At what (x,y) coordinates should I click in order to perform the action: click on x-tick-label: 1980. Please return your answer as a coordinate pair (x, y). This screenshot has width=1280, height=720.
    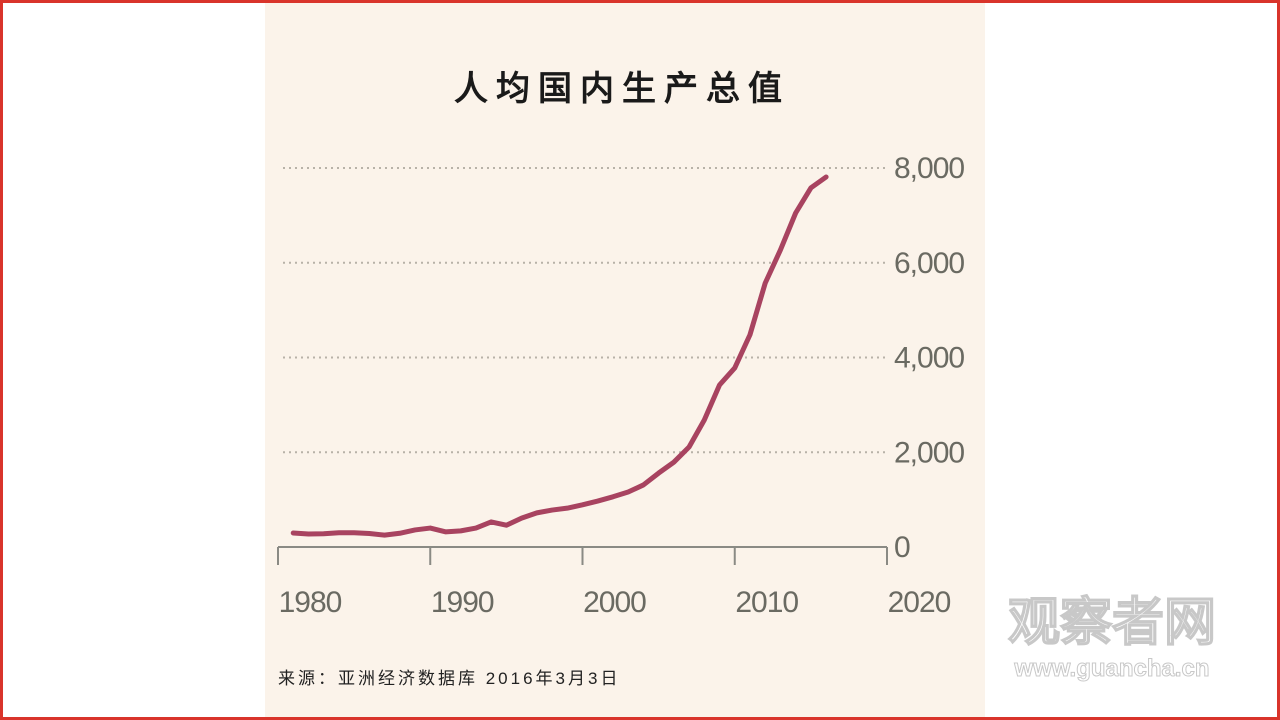
    Looking at the image, I should click on (310, 602).